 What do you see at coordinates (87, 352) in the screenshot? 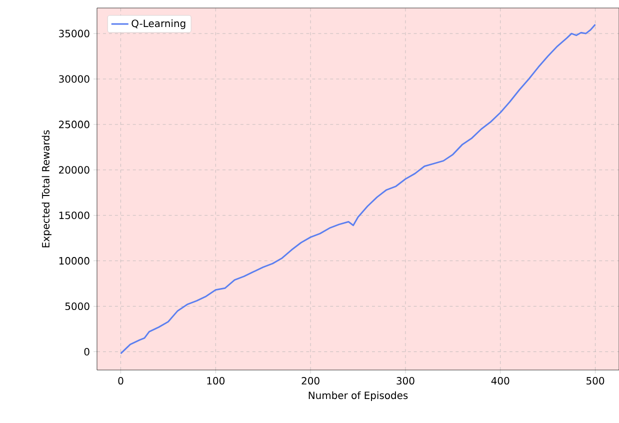
I see `y-tick-label: 0` at bounding box center [87, 352].